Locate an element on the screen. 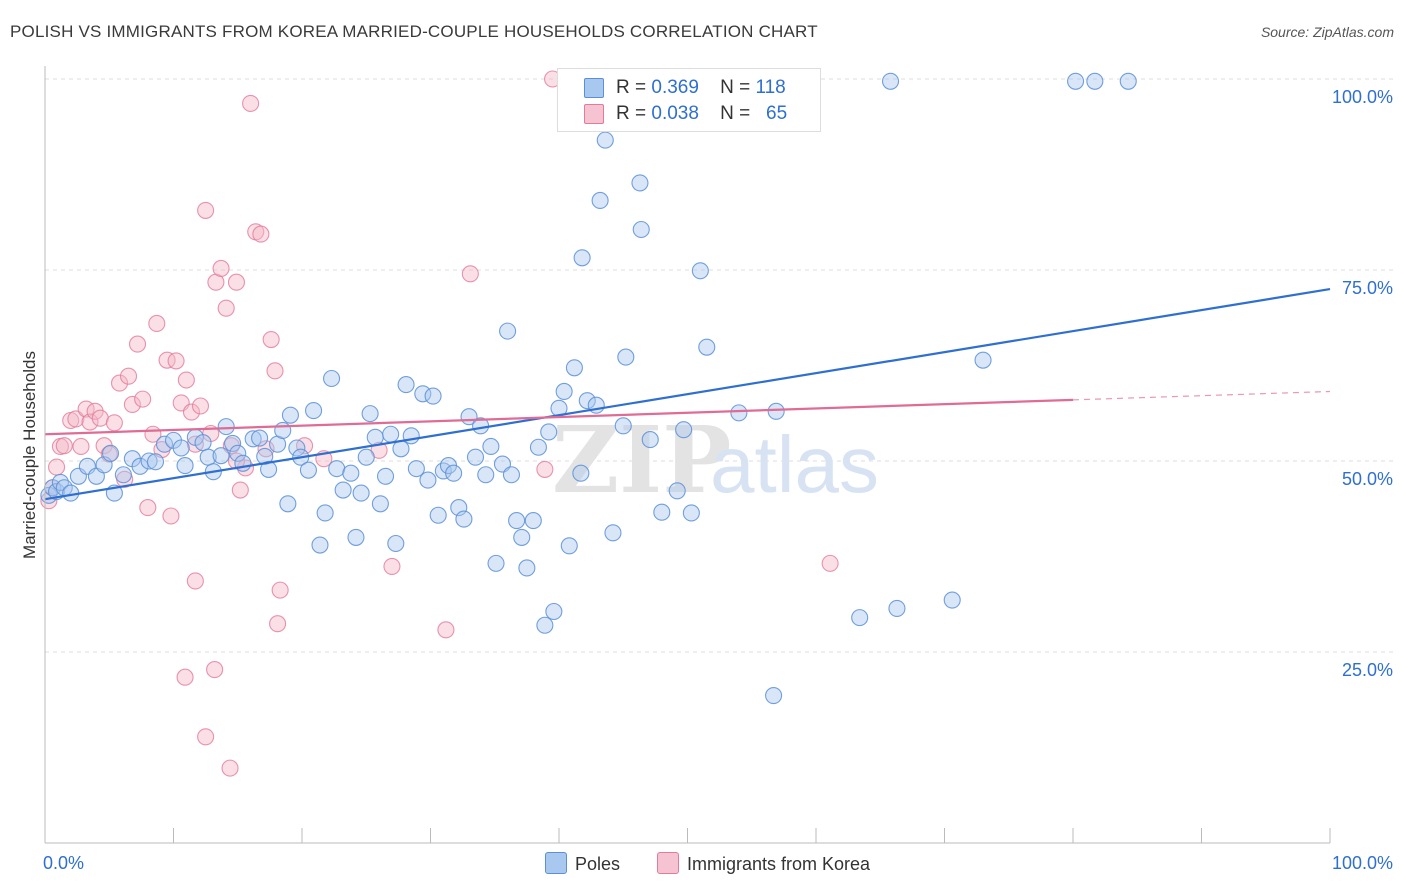  legend-r-value-korea: 0.038 is located at coordinates (675, 113).